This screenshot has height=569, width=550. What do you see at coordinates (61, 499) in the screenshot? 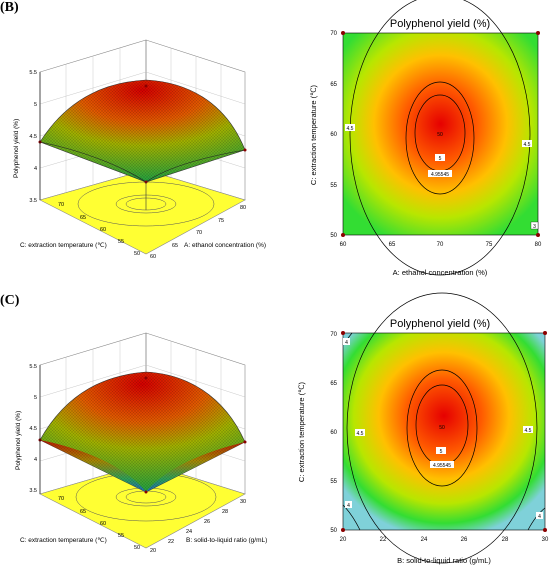
I see `ytick-c-4: 70` at bounding box center [61, 499].